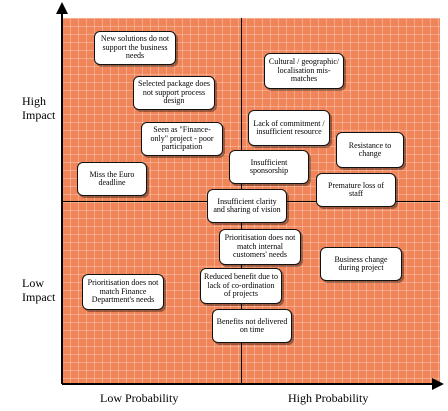 Image resolution: width=448 pixels, height=411 pixels. What do you see at coordinates (269, 167) in the screenshot?
I see `risk-sponsorship: Insufficient sponsorship` at bounding box center [269, 167].